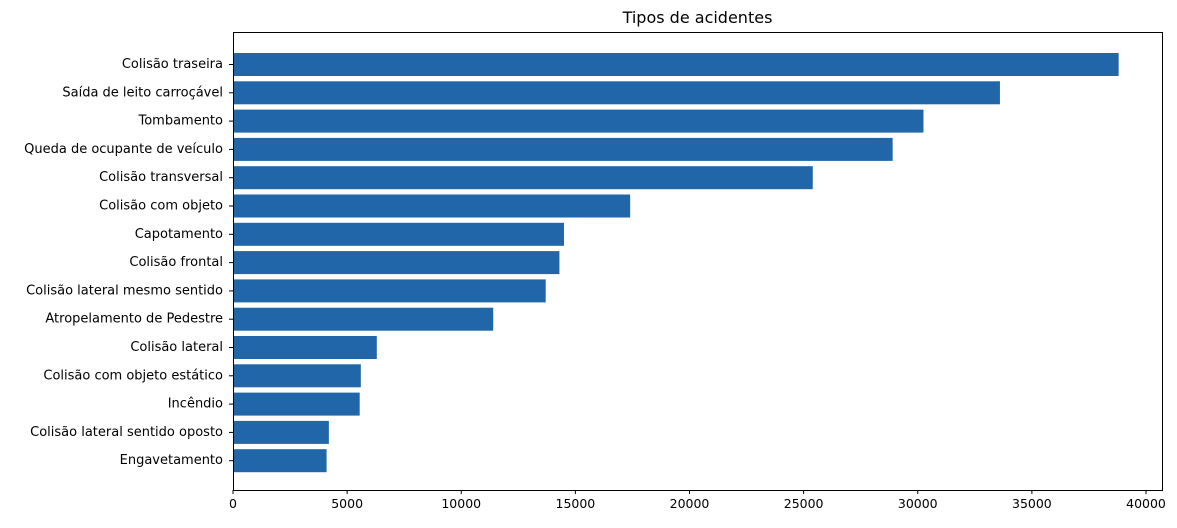  I want to click on y-tick-label: Queda de ocupante de veículo, so click(123, 149).